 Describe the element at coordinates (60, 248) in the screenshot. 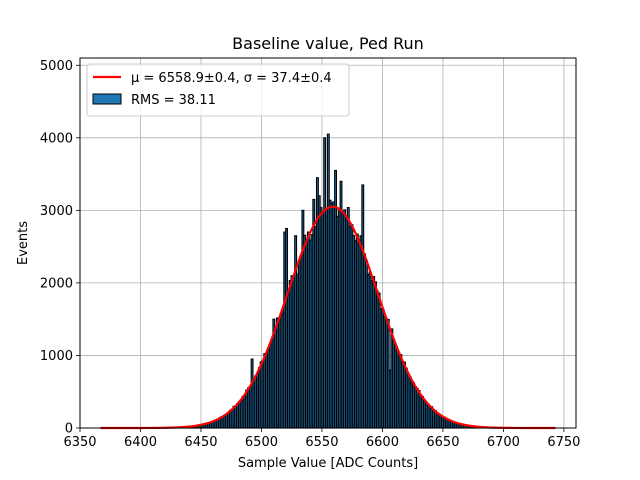

I see `y-axis-ticks: 0 1000 2000 3000 4000 5000` at that location.